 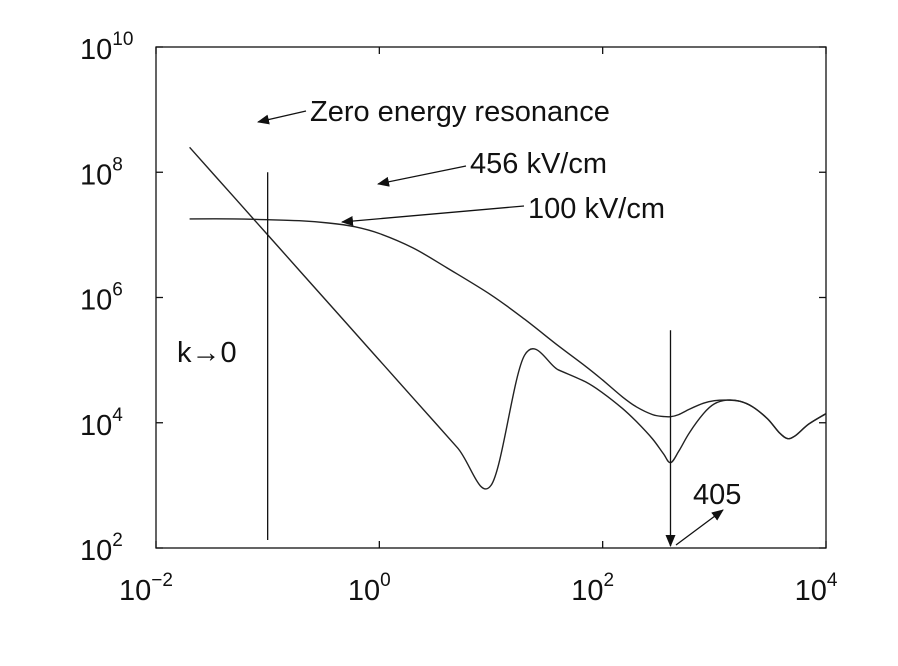 I want to click on arrow-100kv, so click(x=433, y=216).